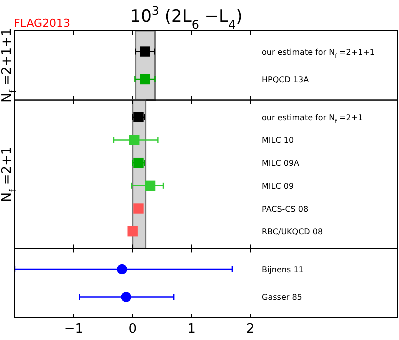  I want to click on y-tick-label: PACS-CS 08, so click(285, 209).